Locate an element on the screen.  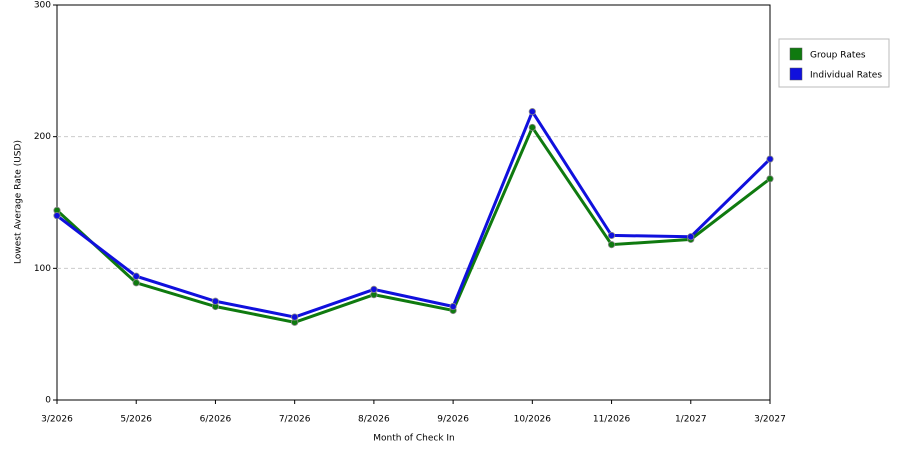
legend-label: Individual Rates is located at coordinates (846, 76).